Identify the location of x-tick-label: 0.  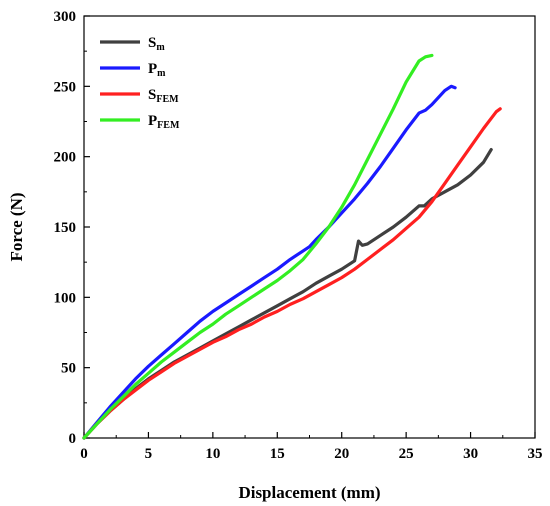
(84, 454).